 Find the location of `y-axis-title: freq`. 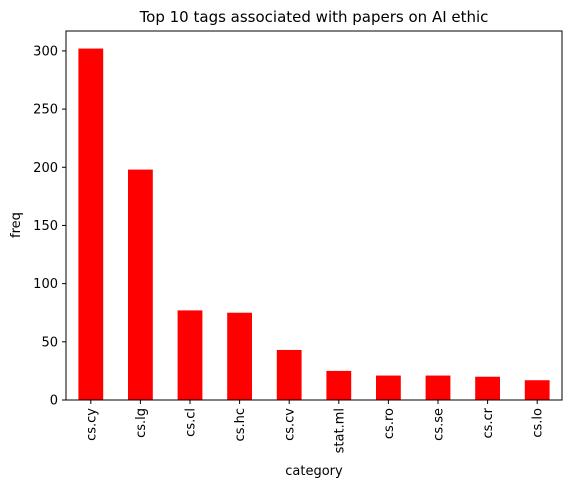

y-axis-title: freq is located at coordinates (16, 225).